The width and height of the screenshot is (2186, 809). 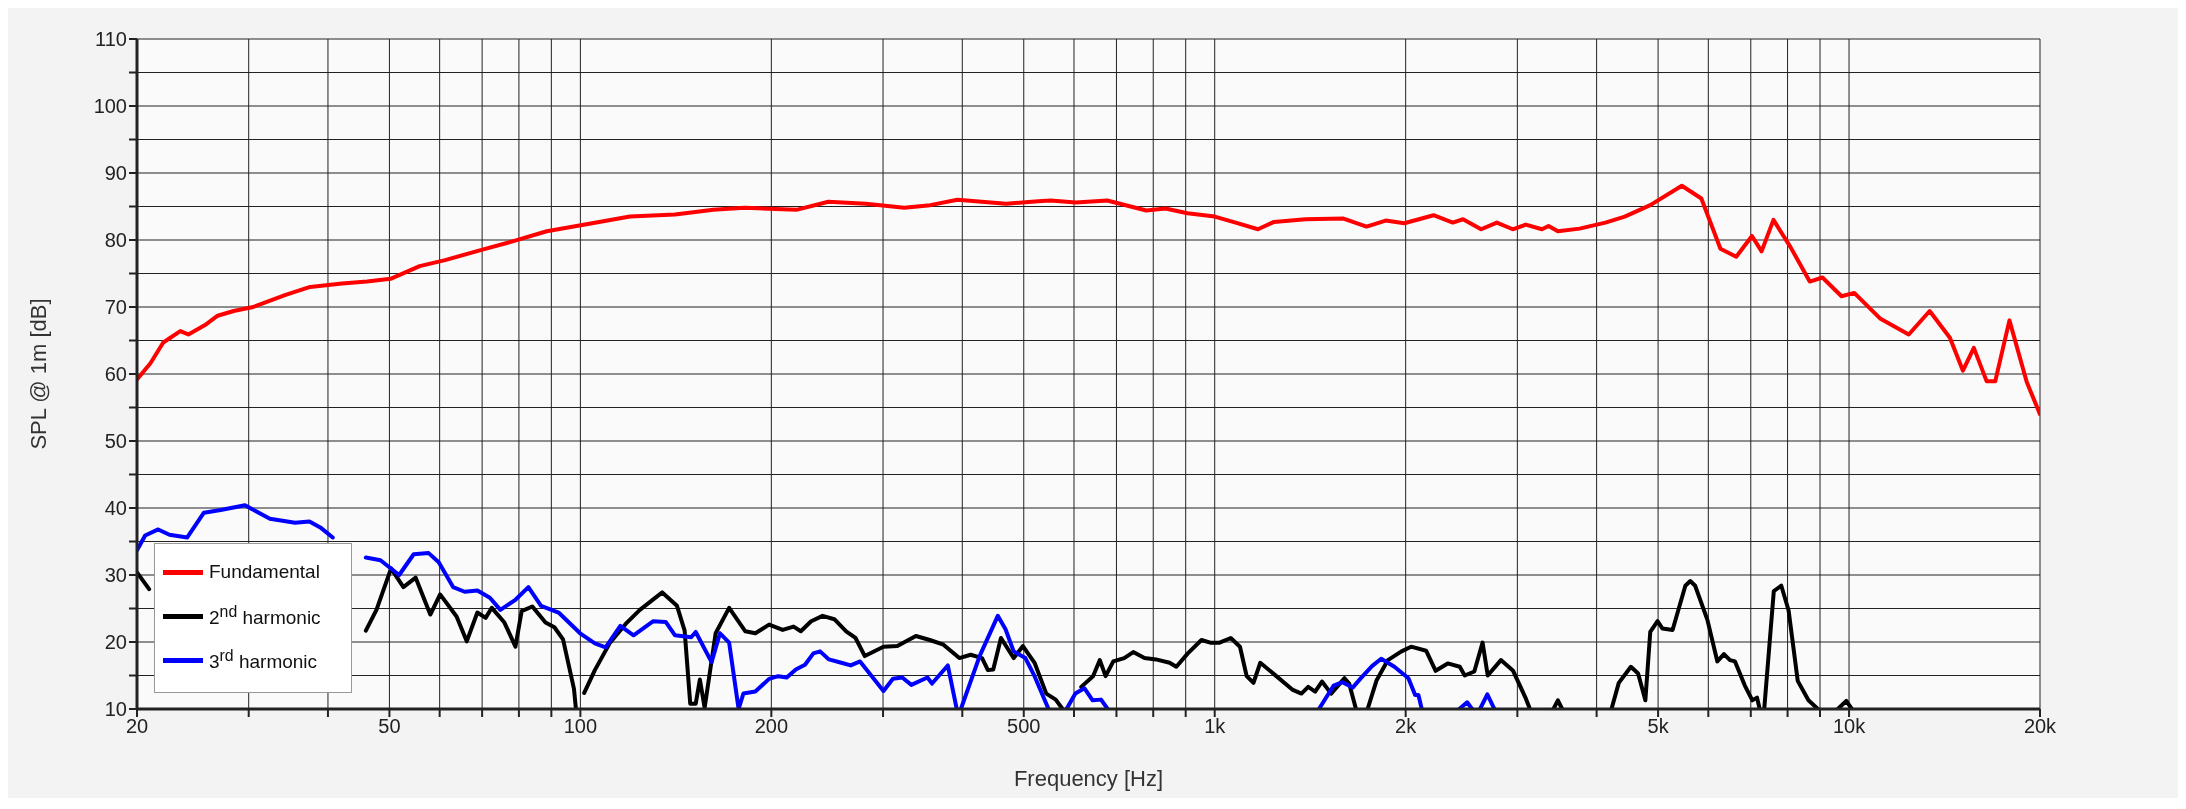 I want to click on x-tick-label: 50, so click(x=389, y=726).